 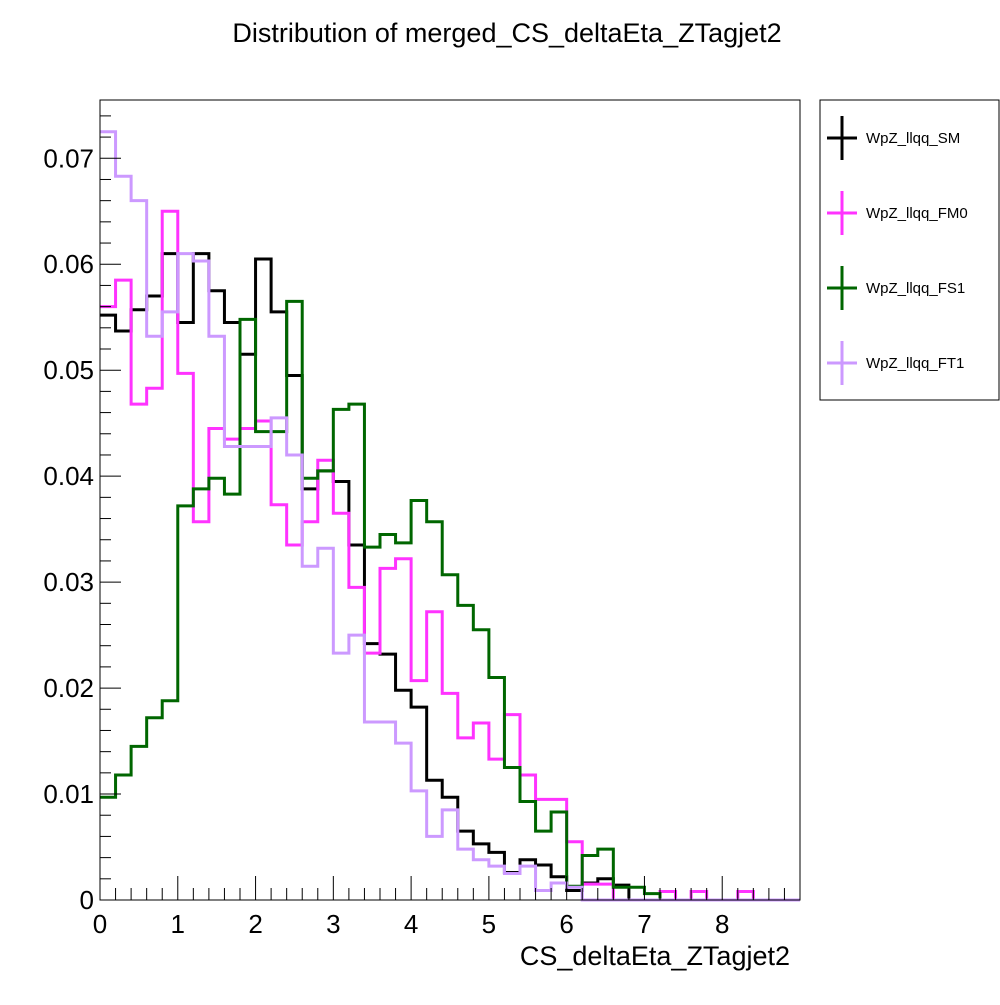 I want to click on legend-item: WpZ_llqq_FS1, so click(x=896, y=288).